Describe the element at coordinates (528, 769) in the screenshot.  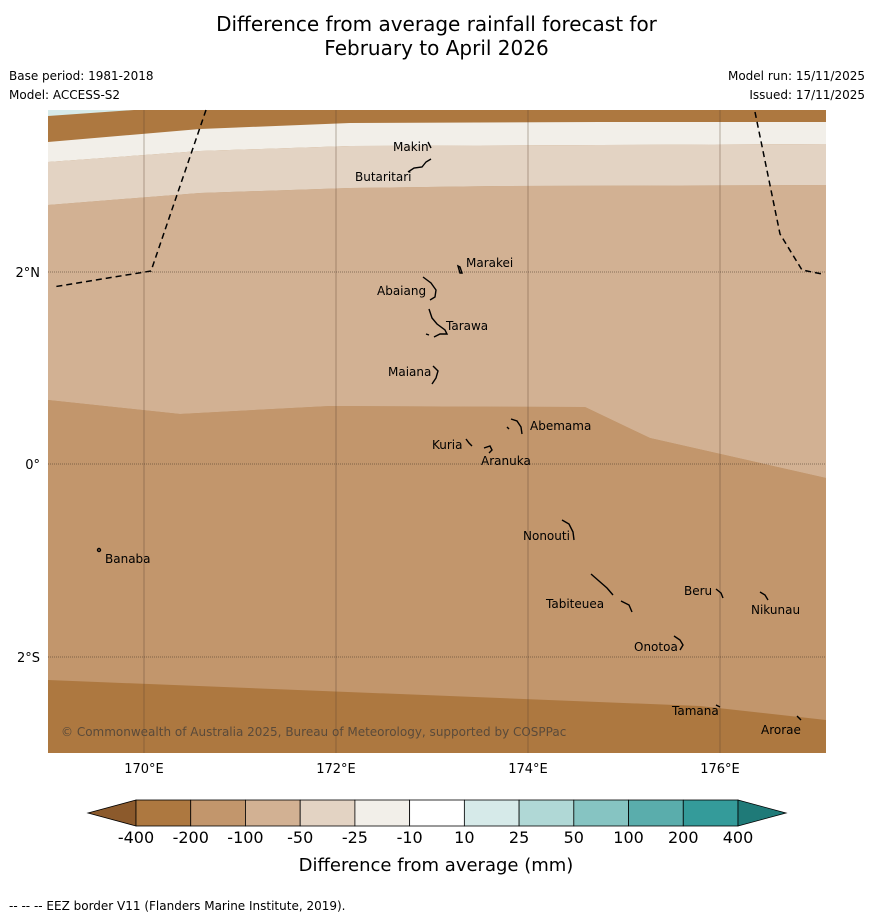
I see `lon-label-174e: 174°E` at that location.